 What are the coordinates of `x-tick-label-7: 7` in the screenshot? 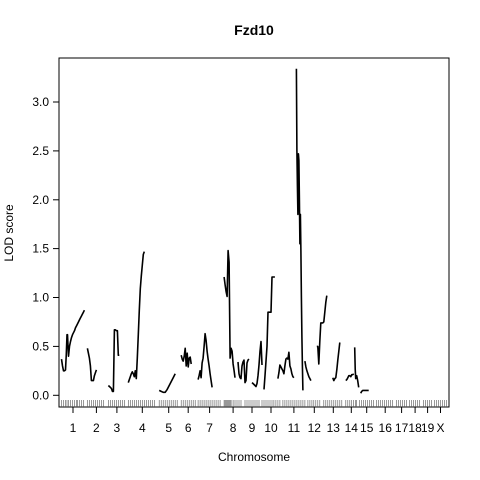 It's located at (209, 428).